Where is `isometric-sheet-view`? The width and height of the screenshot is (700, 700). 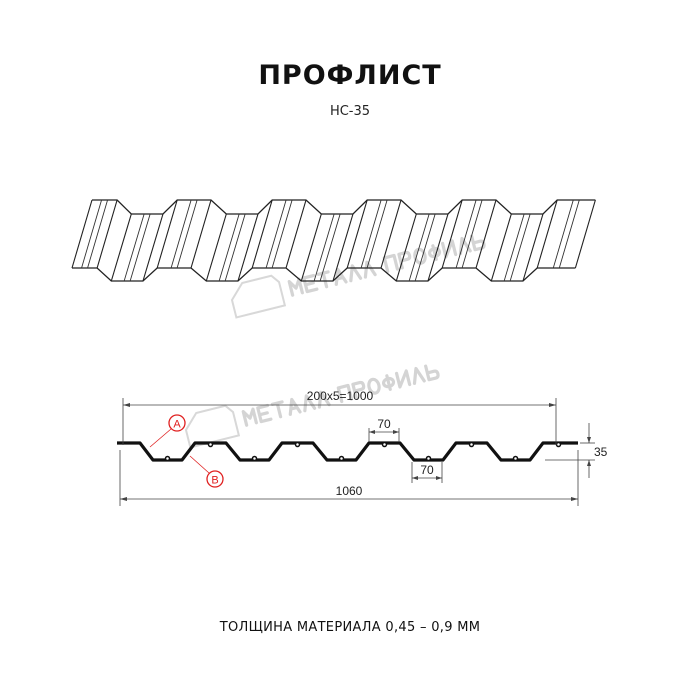 isometric-sheet-view is located at coordinates (333, 240).